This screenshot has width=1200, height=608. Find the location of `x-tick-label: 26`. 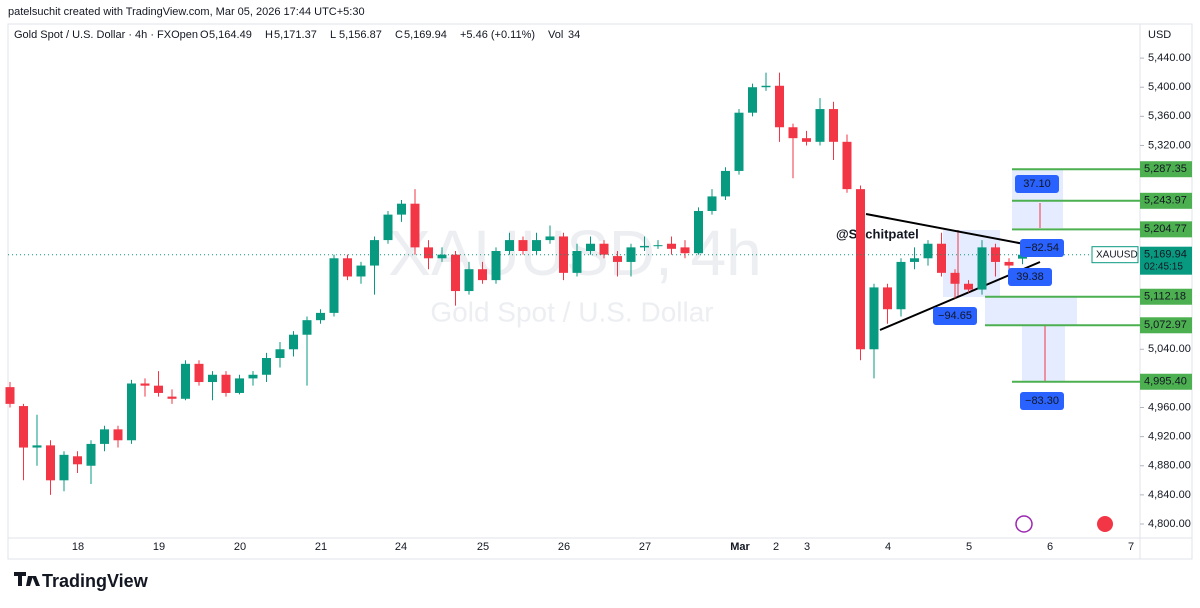

x-tick-label: 26 is located at coordinates (564, 547).